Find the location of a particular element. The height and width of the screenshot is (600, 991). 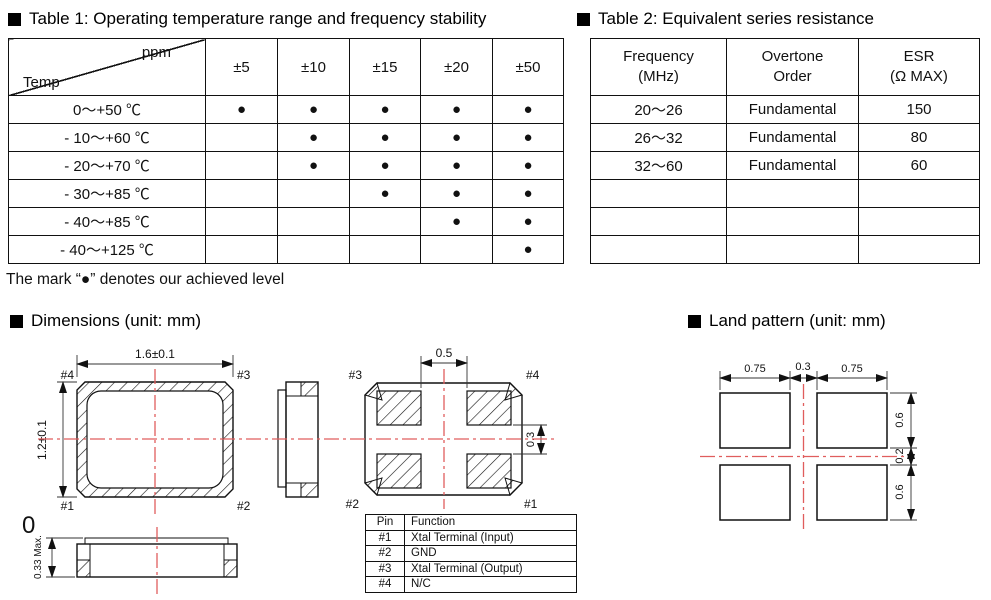

function-header: Function is located at coordinates (490, 522).